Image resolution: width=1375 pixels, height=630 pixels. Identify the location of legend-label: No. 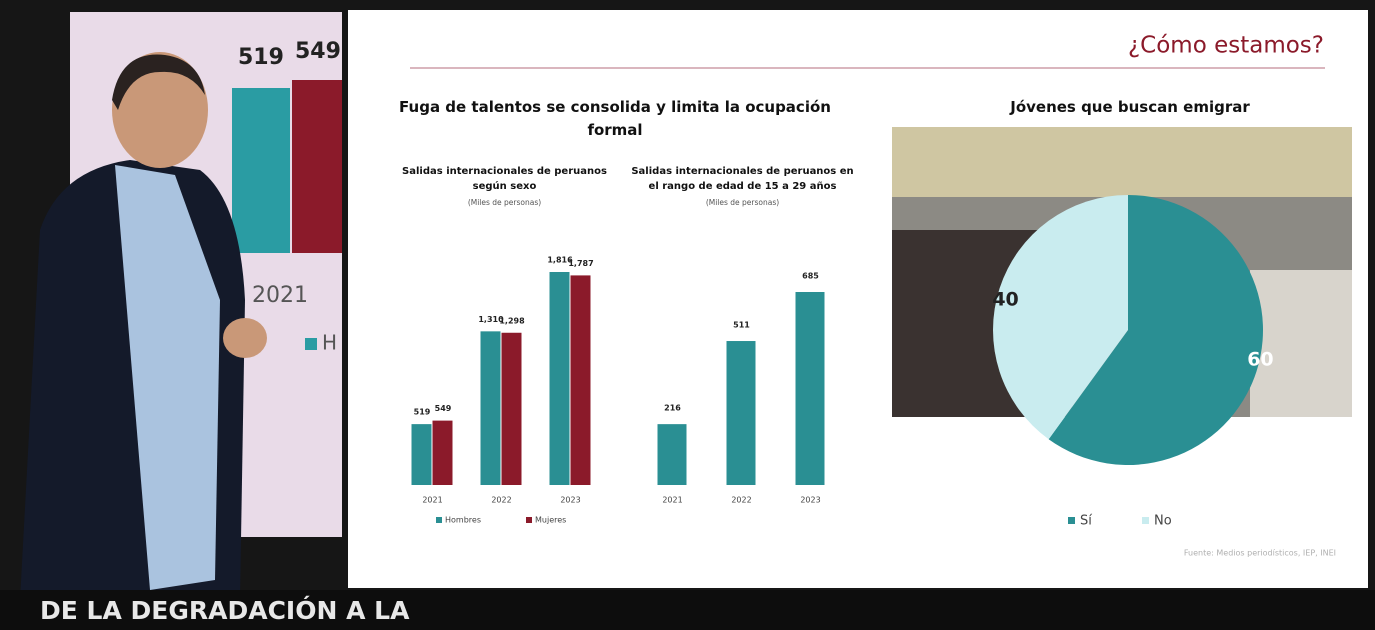
(1163, 521).